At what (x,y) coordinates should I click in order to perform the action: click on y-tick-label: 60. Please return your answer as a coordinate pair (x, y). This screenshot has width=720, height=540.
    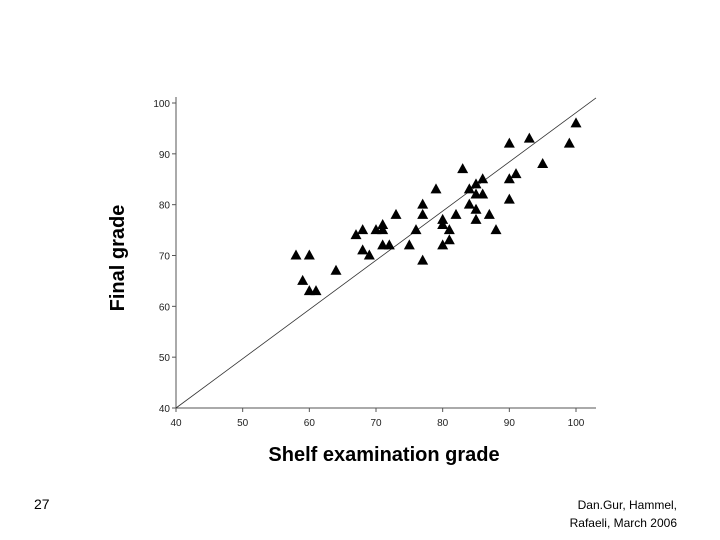
    Looking at the image, I should click on (165, 307).